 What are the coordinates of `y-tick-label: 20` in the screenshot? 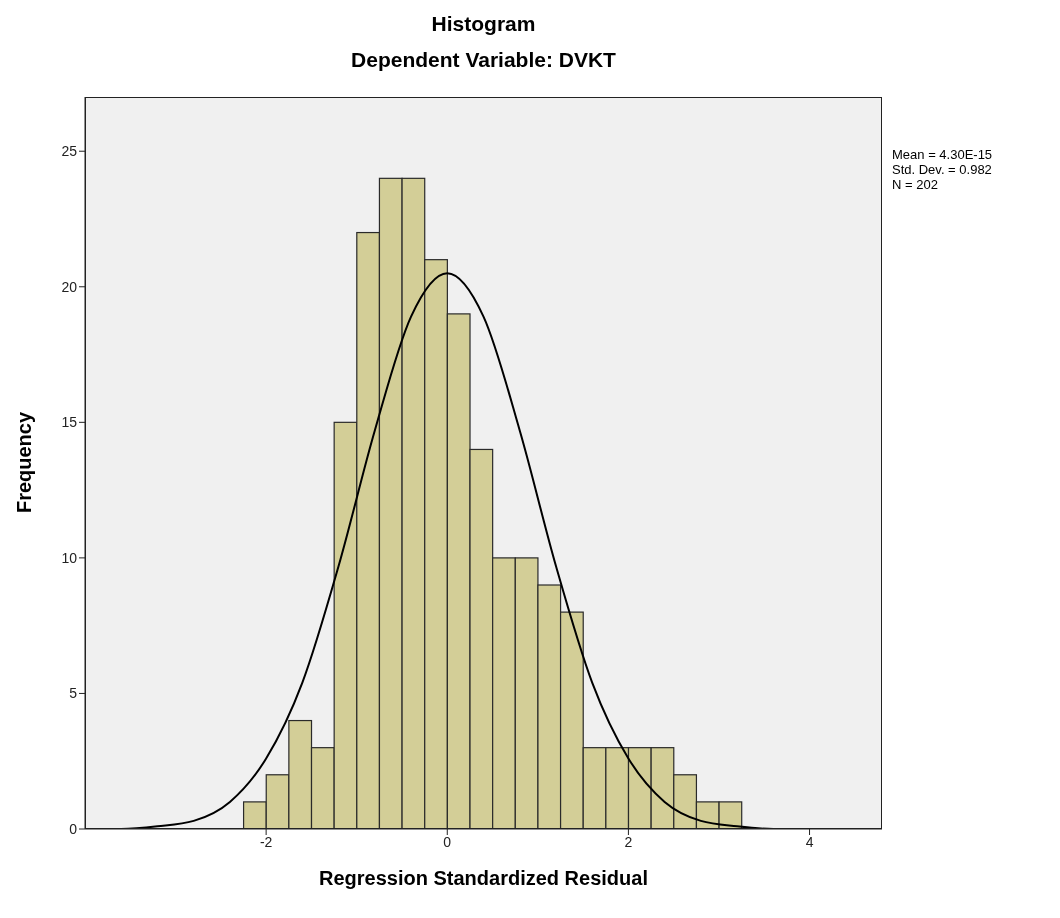 It's located at (69, 286).